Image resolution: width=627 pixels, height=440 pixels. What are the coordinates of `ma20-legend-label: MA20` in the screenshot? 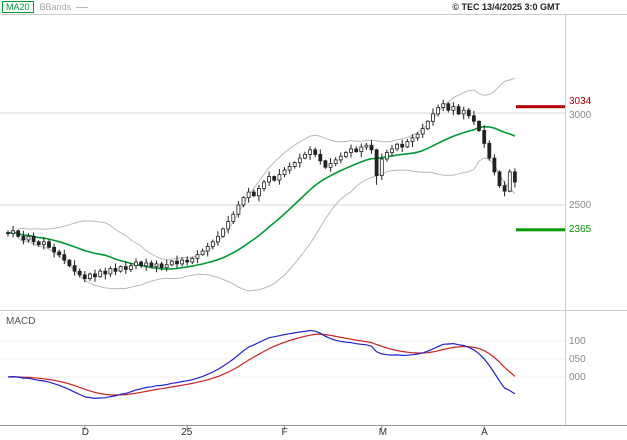 It's located at (18, 7).